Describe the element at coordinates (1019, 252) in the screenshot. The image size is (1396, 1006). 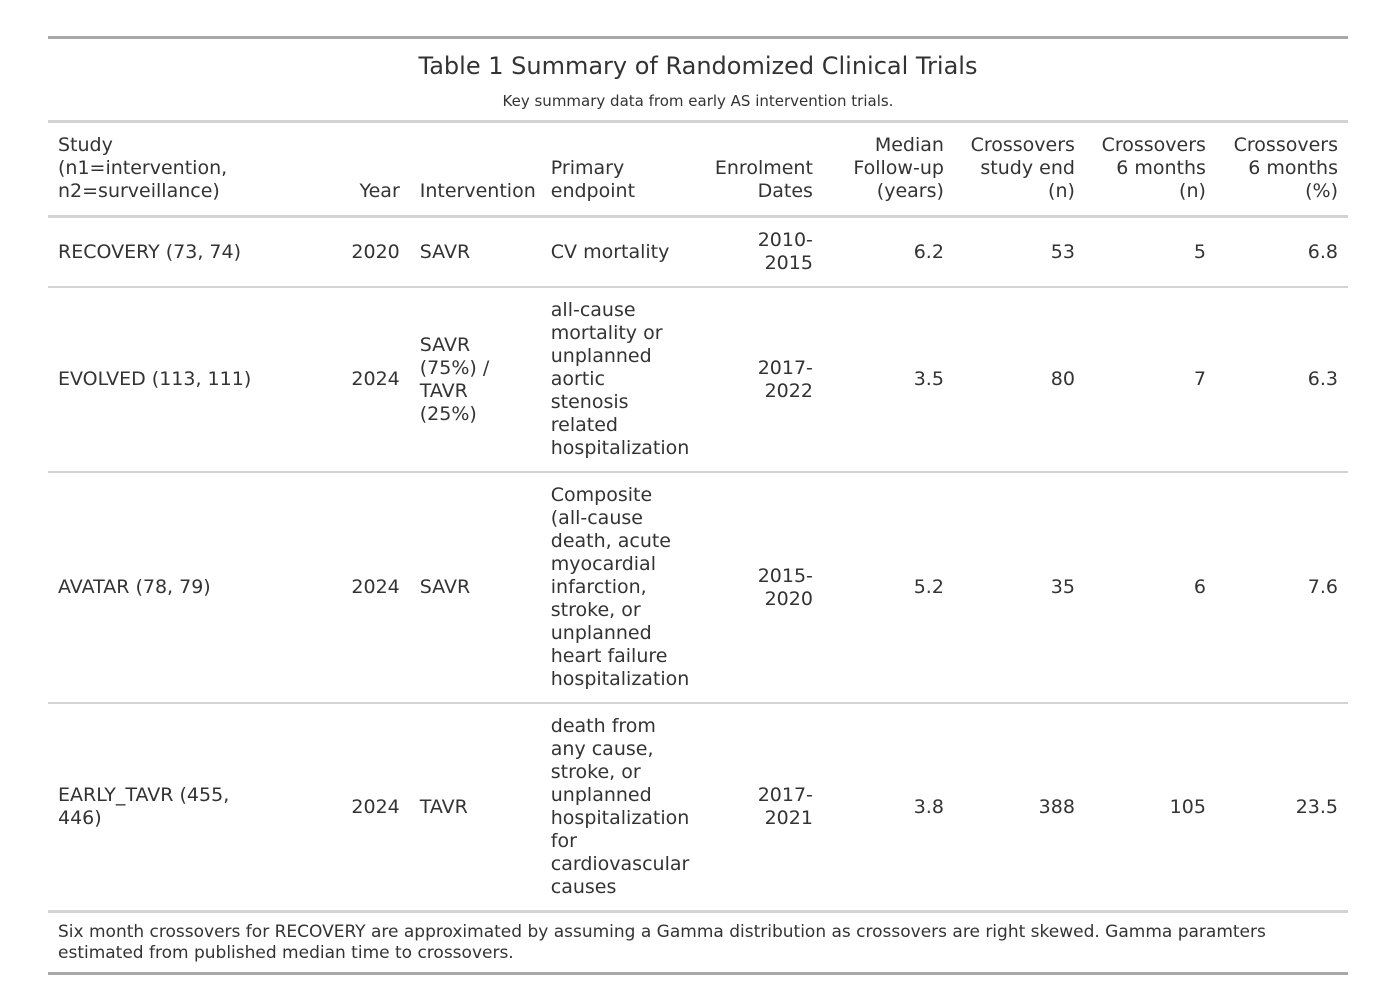
I see `table-cell: 53` at that location.